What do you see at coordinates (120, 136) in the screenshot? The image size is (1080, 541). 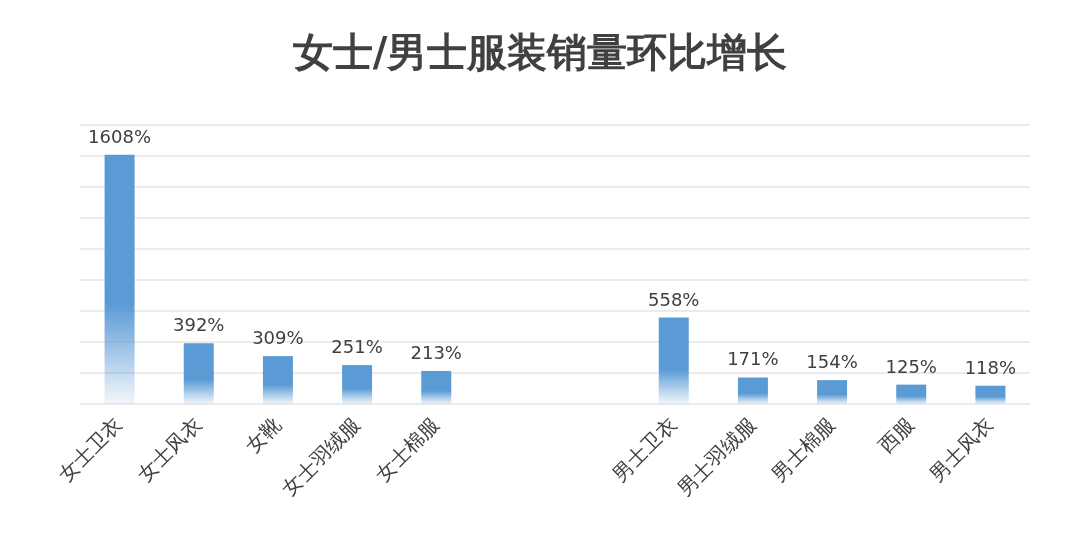 I see `data-label: 1608%` at bounding box center [120, 136].